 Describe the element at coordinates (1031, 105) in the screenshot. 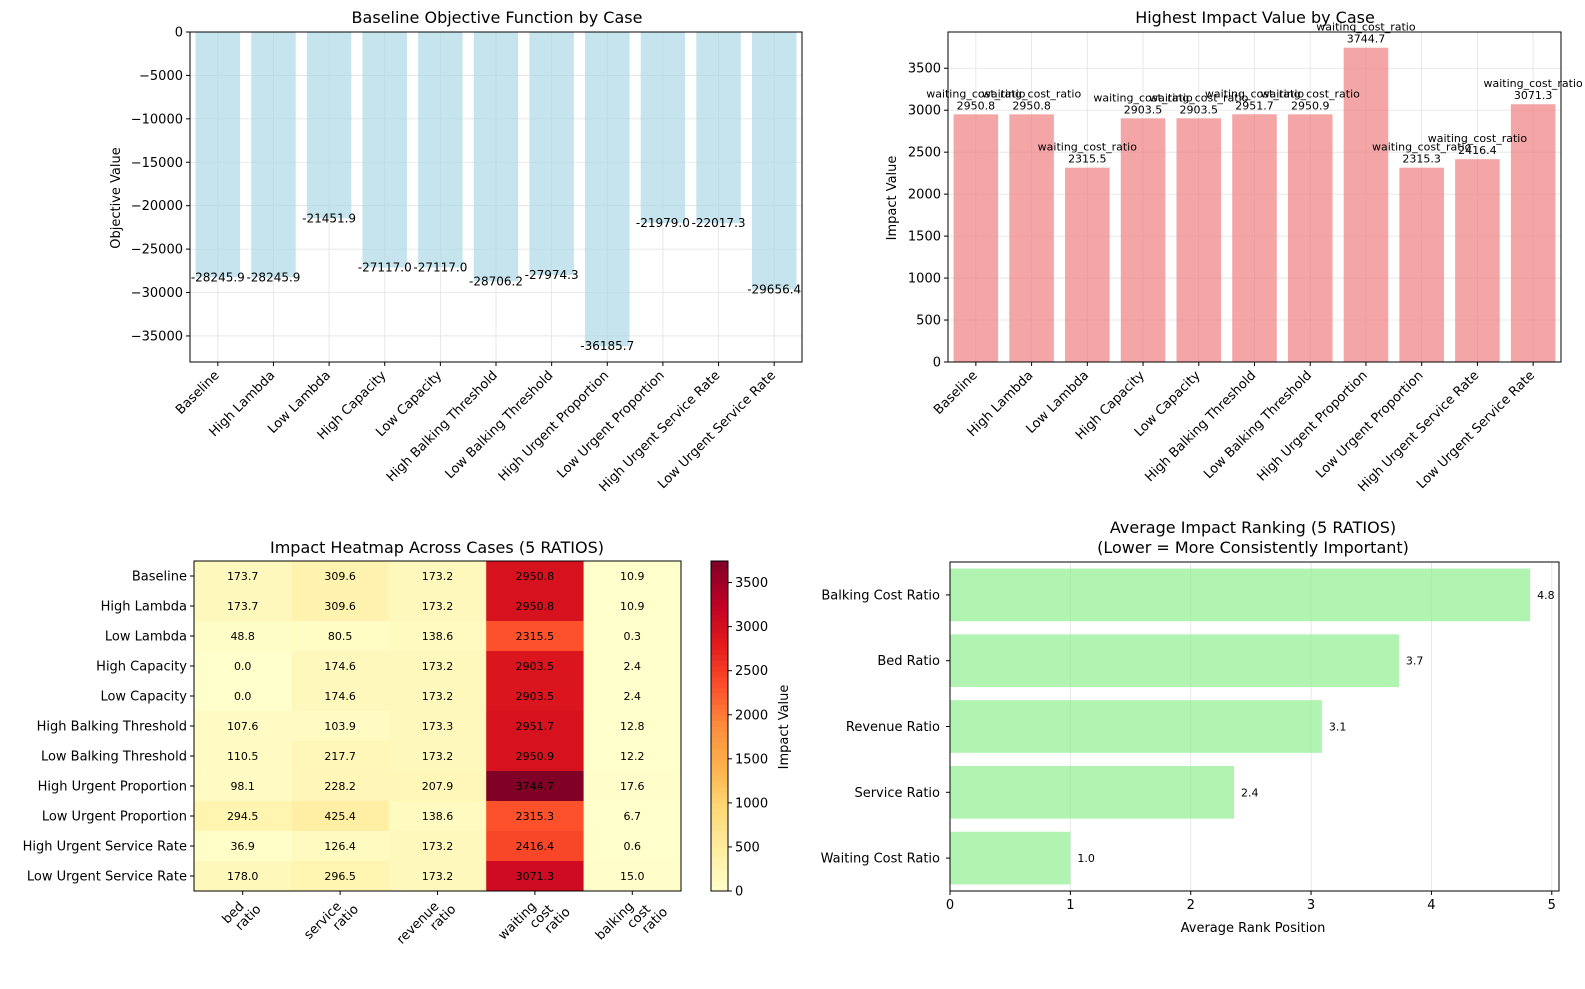

I see `data-label: 2950.8` at that location.